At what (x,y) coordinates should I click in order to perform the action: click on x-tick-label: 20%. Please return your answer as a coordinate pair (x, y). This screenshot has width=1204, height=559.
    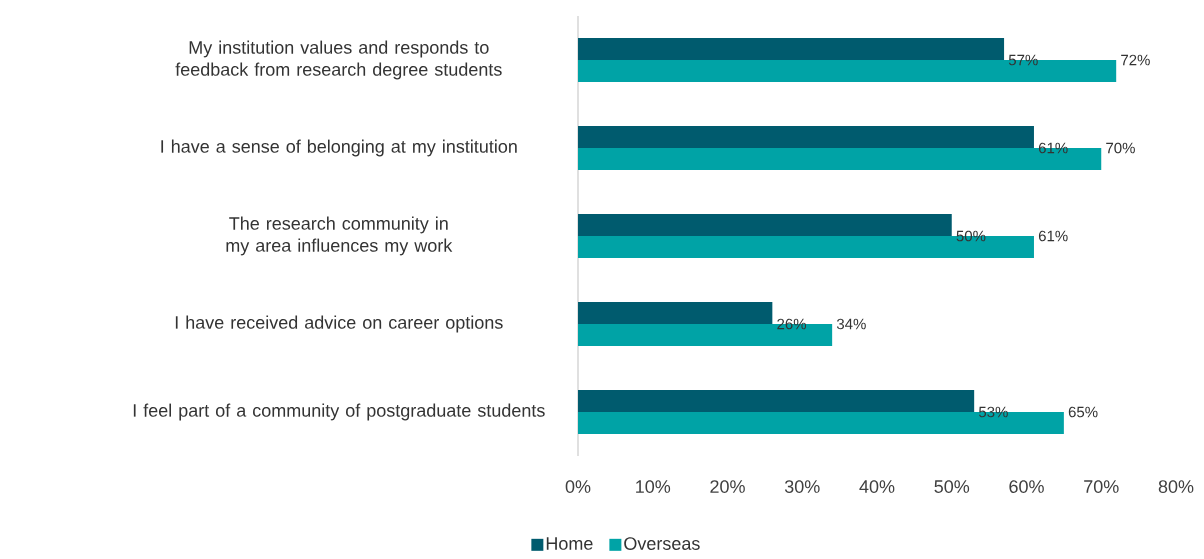
    Looking at the image, I should click on (727, 486).